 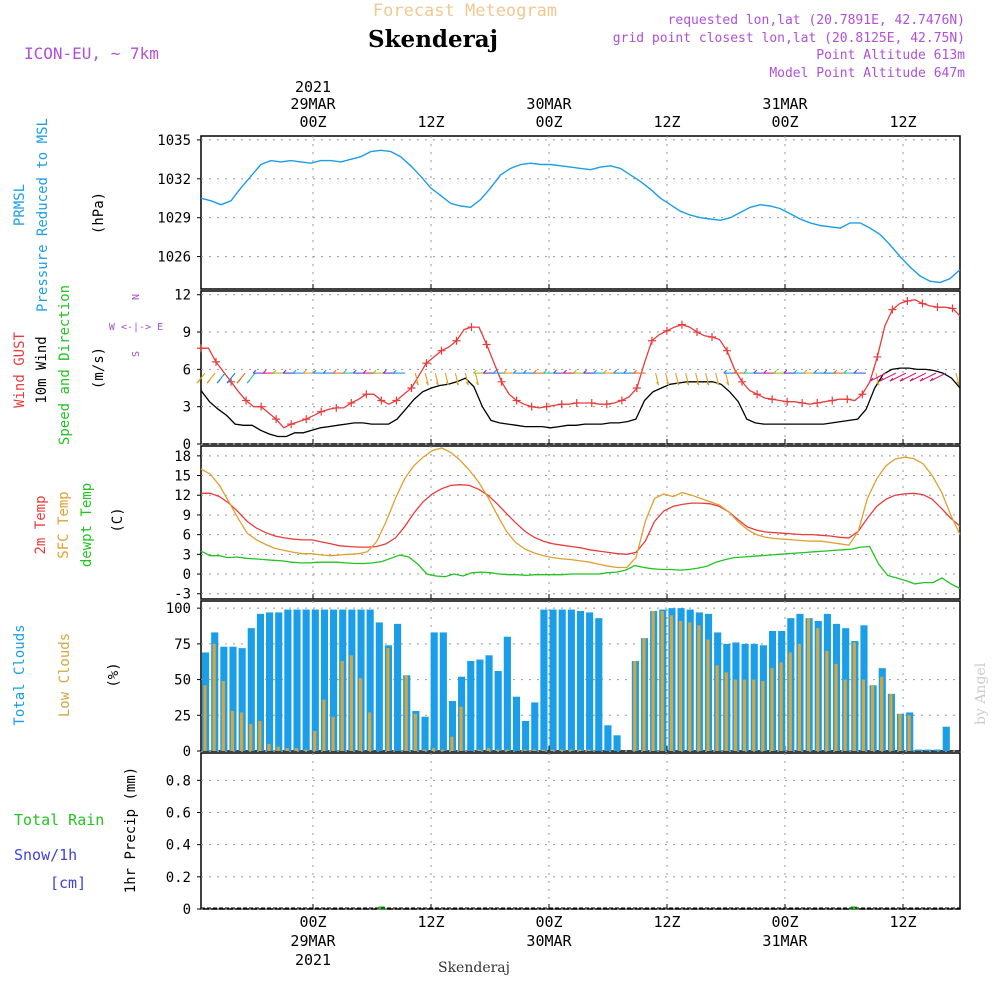 I want to click on snow-label: Snow/1h, so click(x=45, y=855).